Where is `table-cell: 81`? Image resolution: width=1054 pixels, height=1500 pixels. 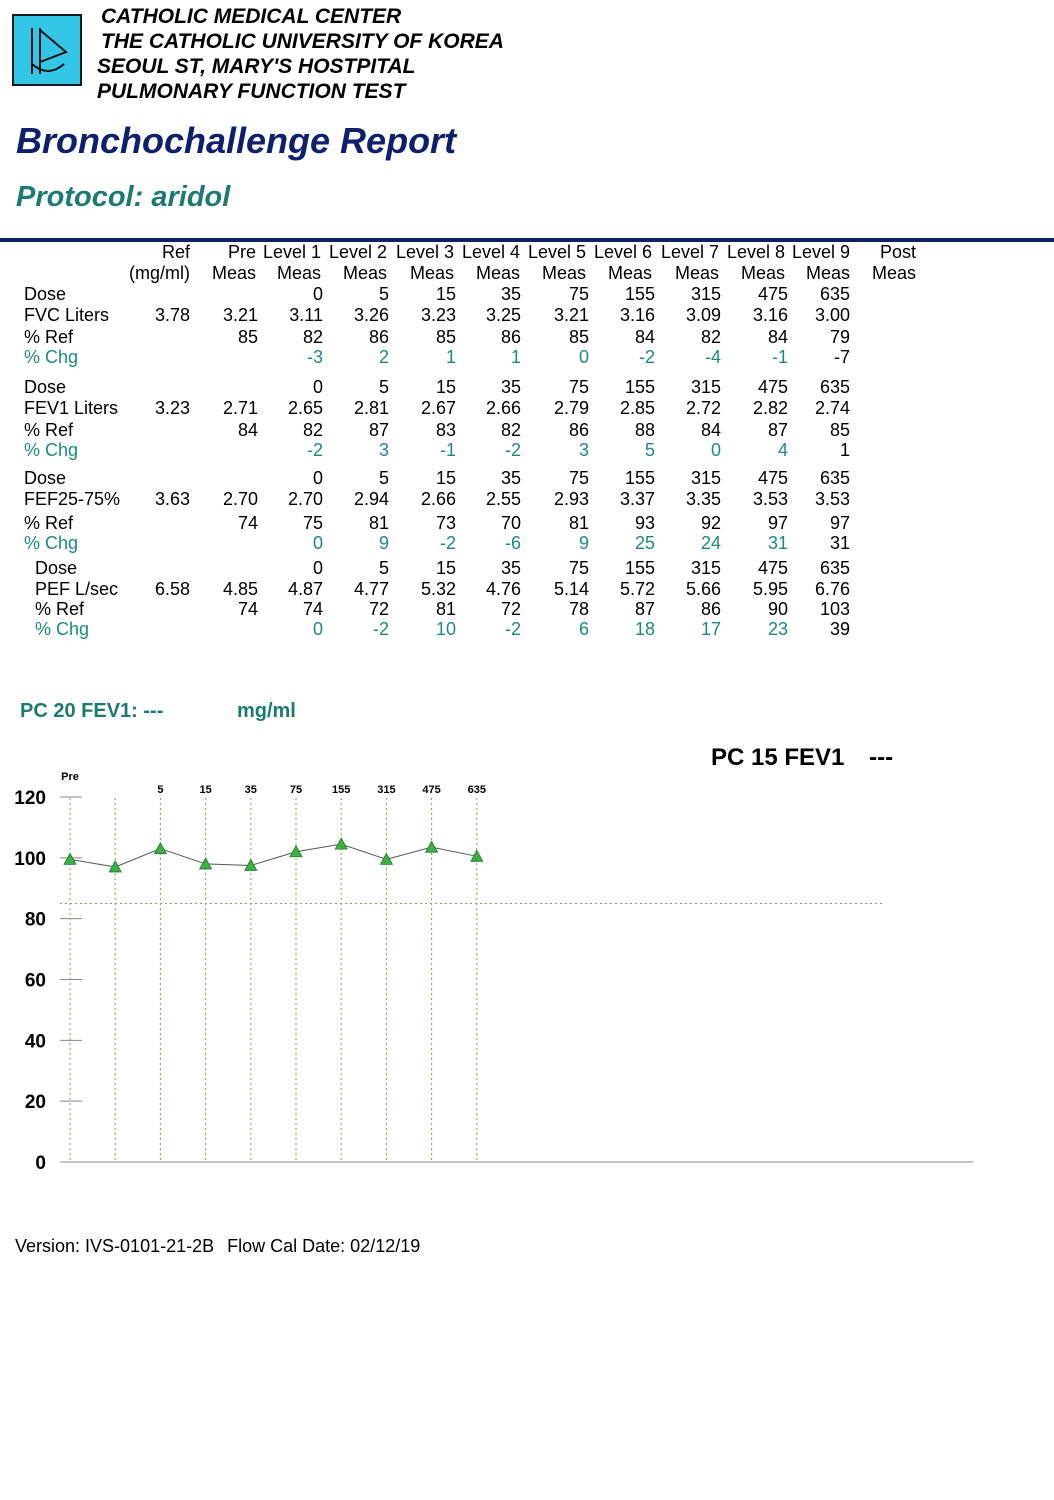
table-cell: 81 is located at coordinates (445, 609).